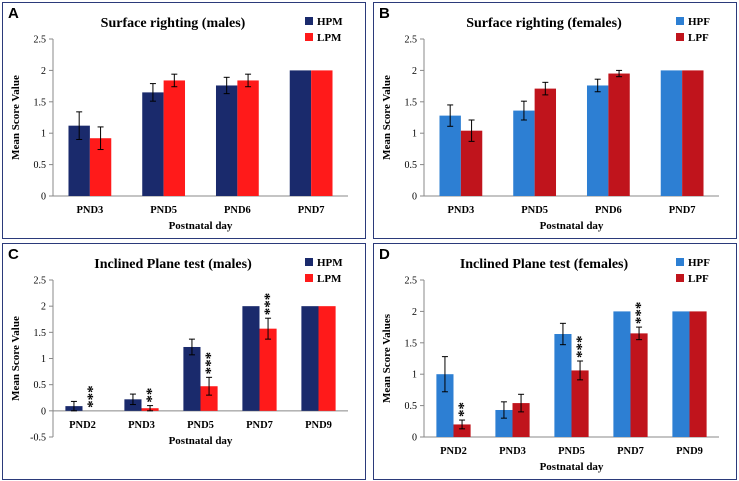  Describe the element at coordinates (445, 405) in the screenshot. I see `bar-HPF-PND2` at that location.